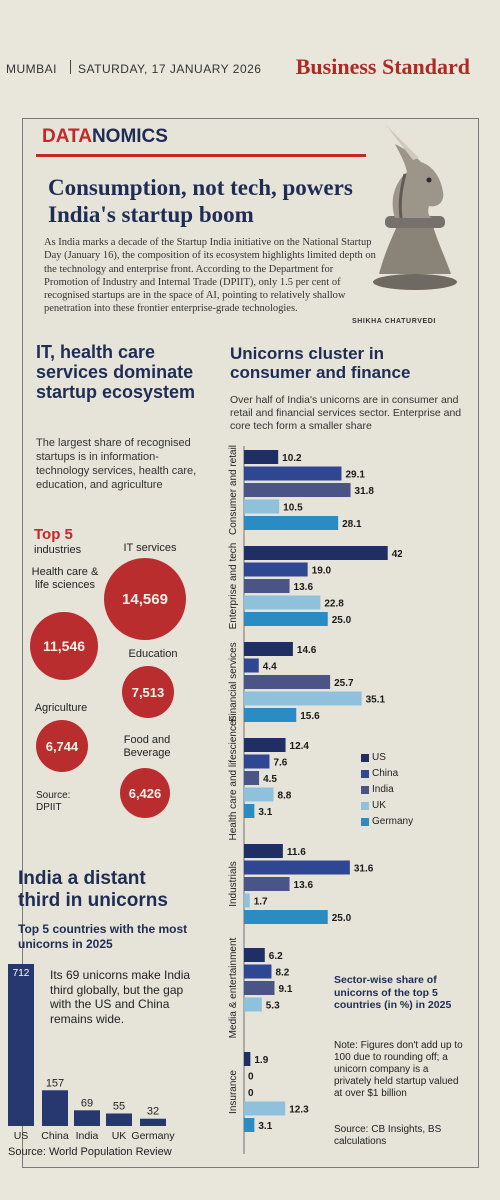 This screenshot has width=500, height=1200. What do you see at coordinates (233, 987) in the screenshot?
I see `sector-category-label-media-entertainment: Media & entertainment` at bounding box center [233, 987].